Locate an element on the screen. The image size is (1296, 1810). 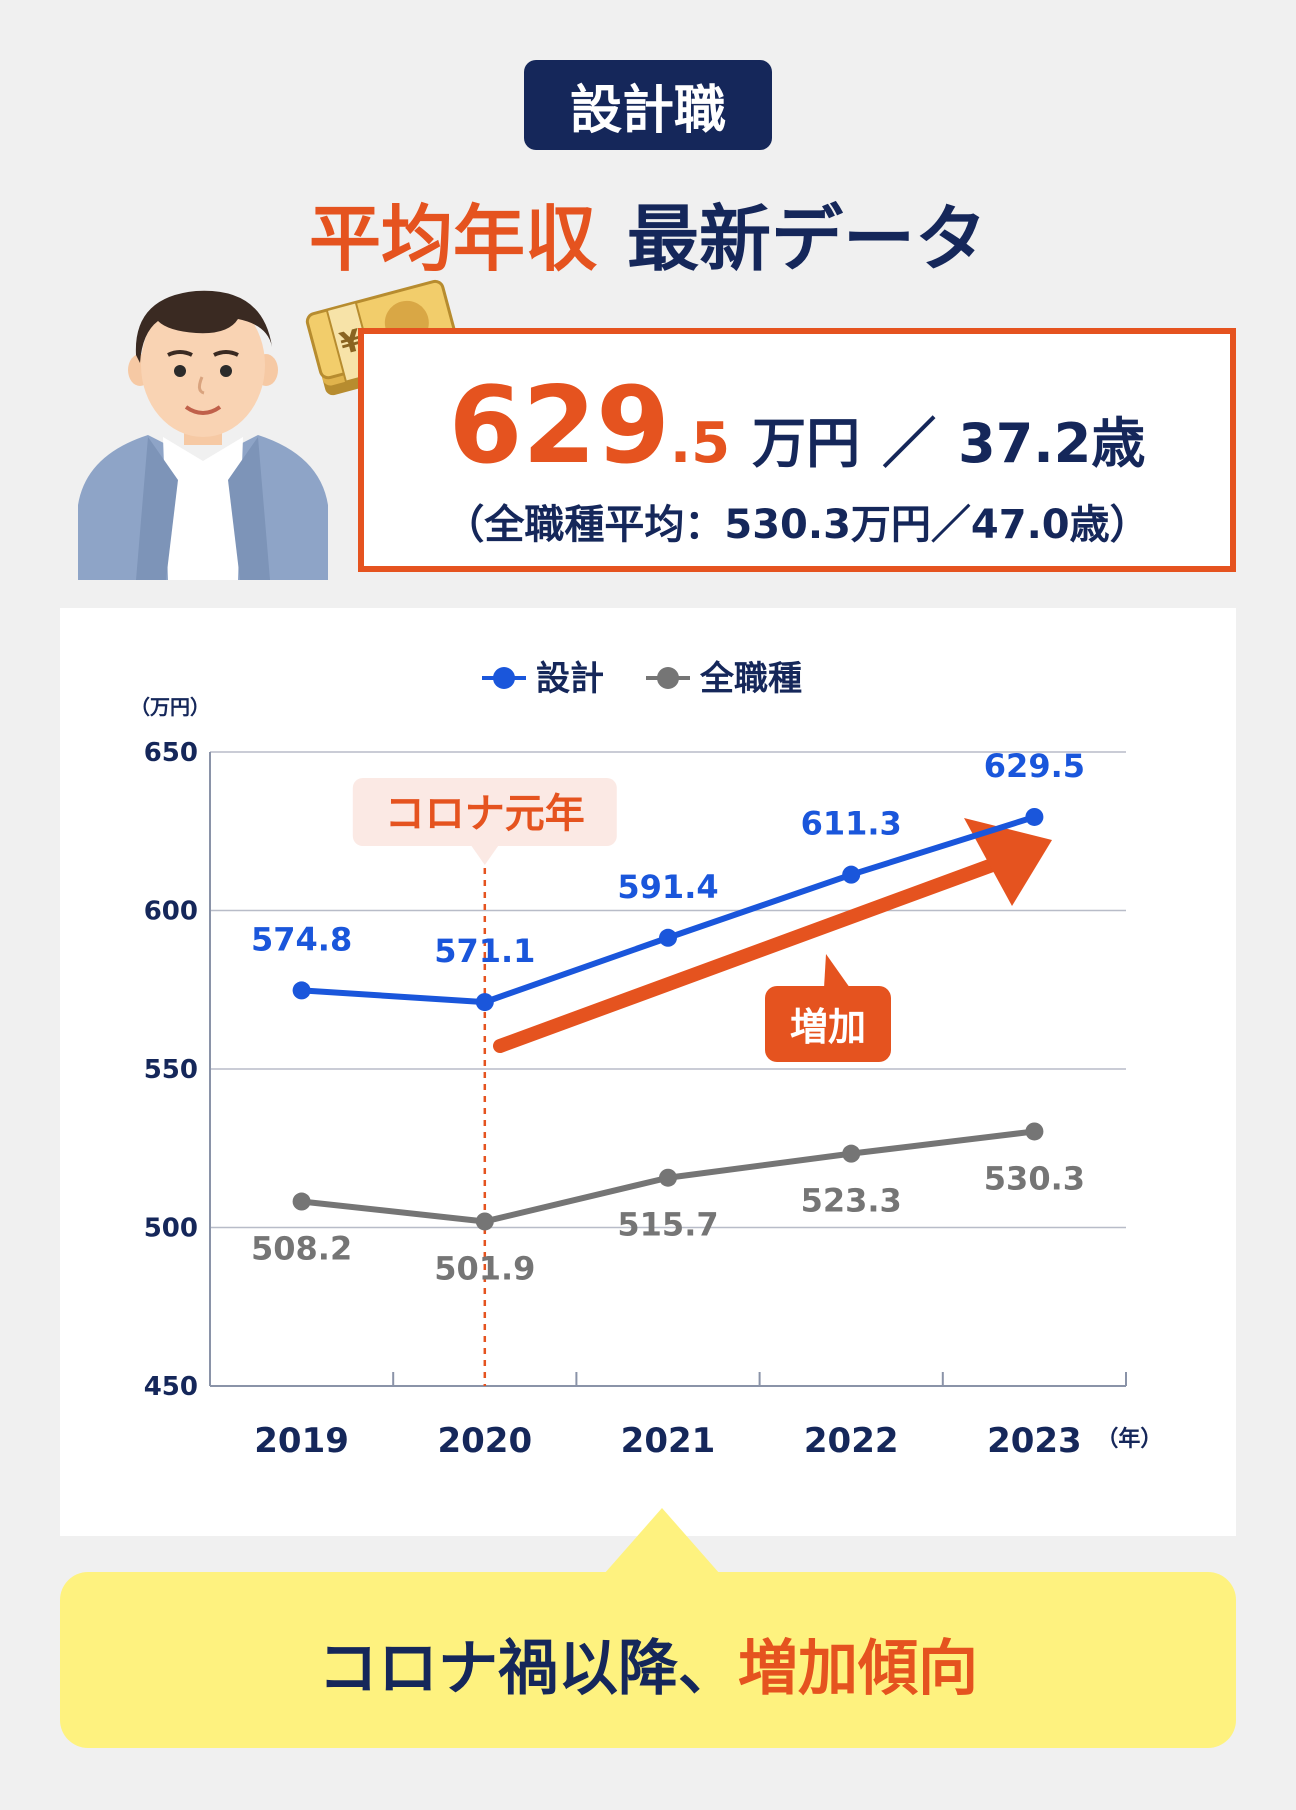
conclusion-text: コロナ禍以降、増加傾向 is located at coordinates (648, 1663).